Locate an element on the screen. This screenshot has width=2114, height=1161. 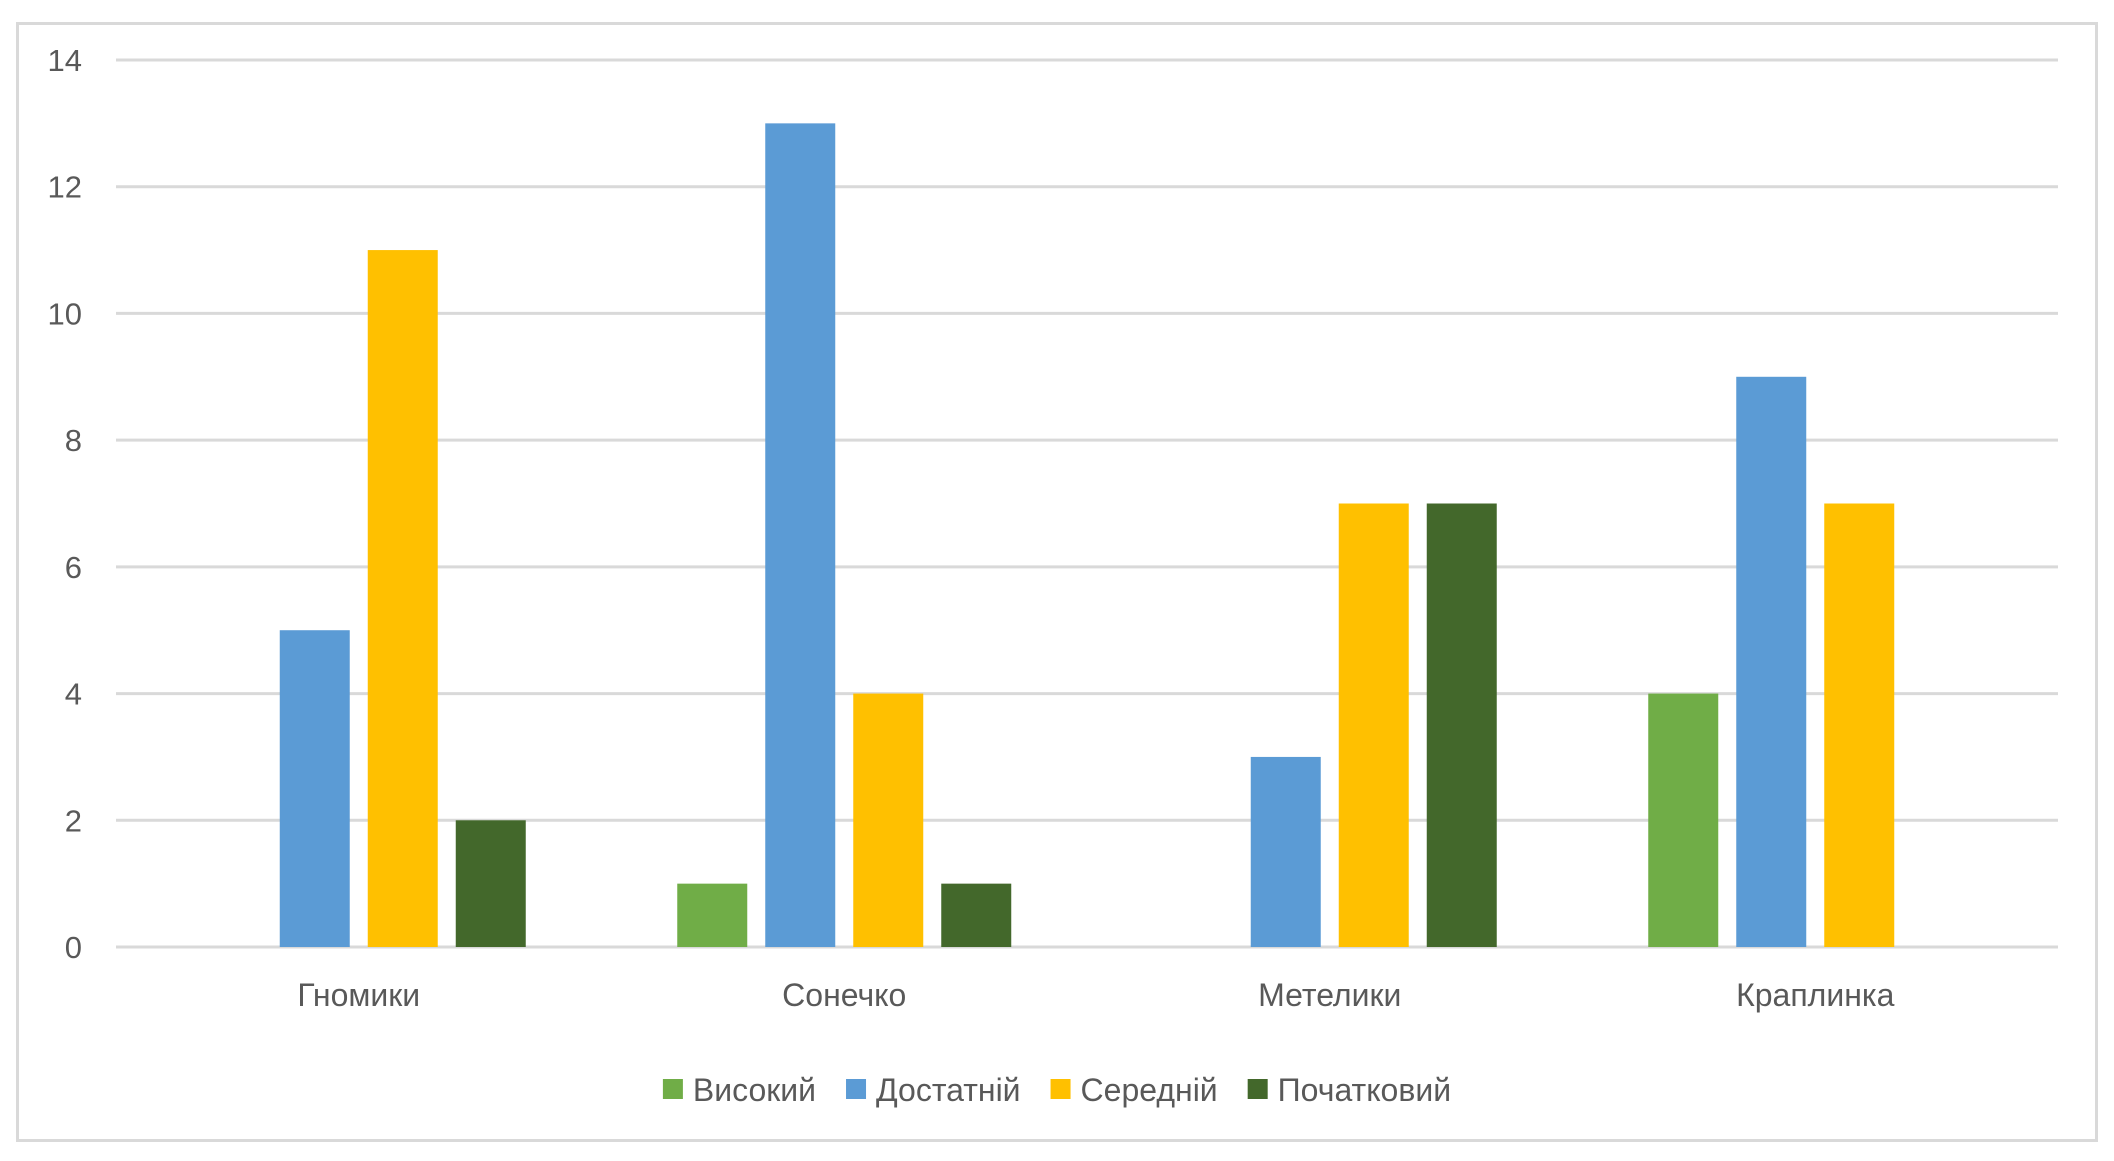
bar-Високий-Сонечко is located at coordinates (712, 915).